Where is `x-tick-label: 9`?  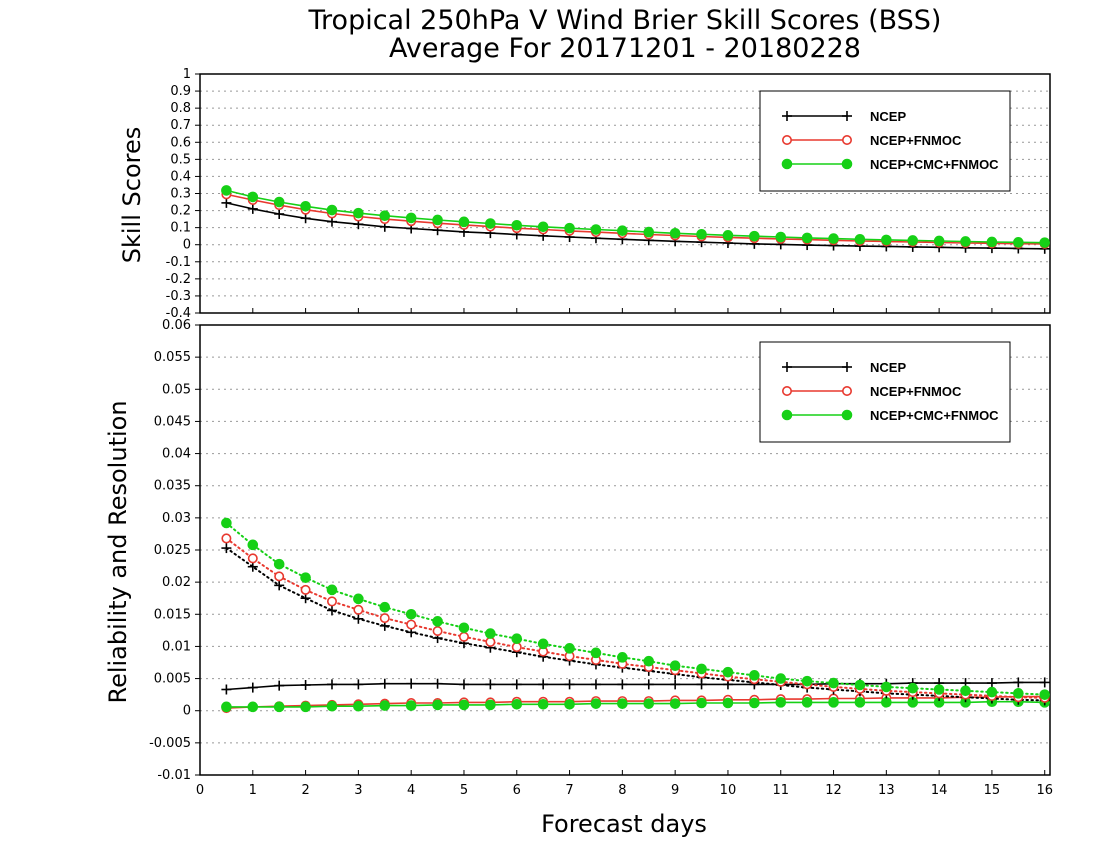 x-tick-label: 9 is located at coordinates (675, 790).